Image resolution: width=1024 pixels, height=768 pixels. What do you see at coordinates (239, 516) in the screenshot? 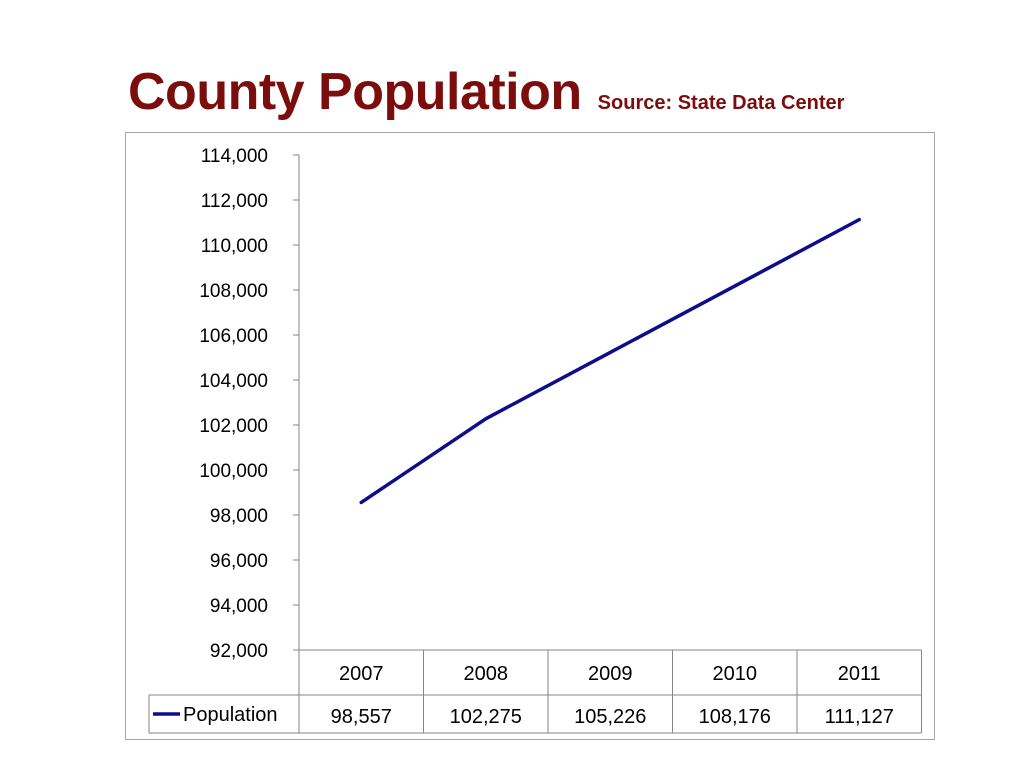
I see `y-tick-label: 98,000` at bounding box center [239, 516].